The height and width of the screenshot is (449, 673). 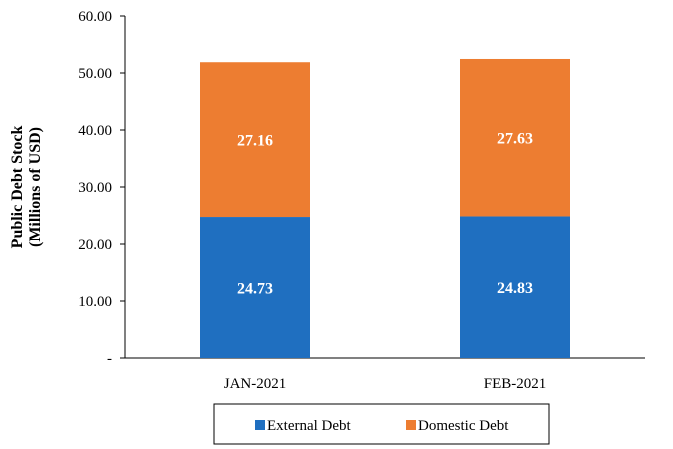 I want to click on legend-label: Domestic Debt, so click(x=463, y=426).